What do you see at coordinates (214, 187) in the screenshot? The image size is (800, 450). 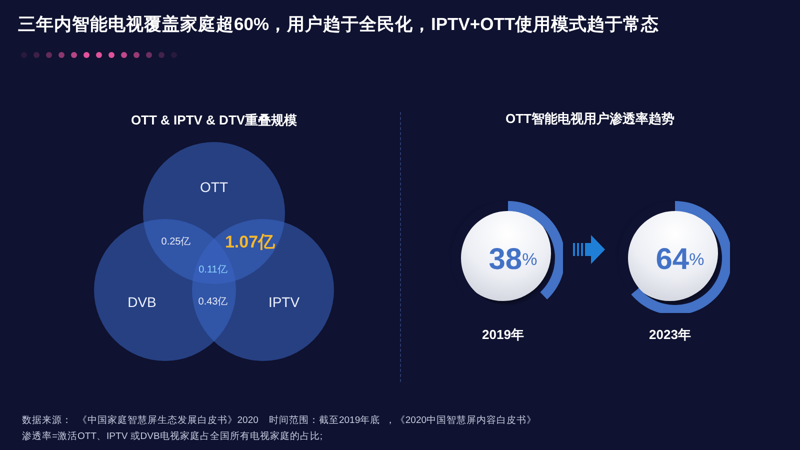 I see `category-label: OTT` at bounding box center [214, 187].